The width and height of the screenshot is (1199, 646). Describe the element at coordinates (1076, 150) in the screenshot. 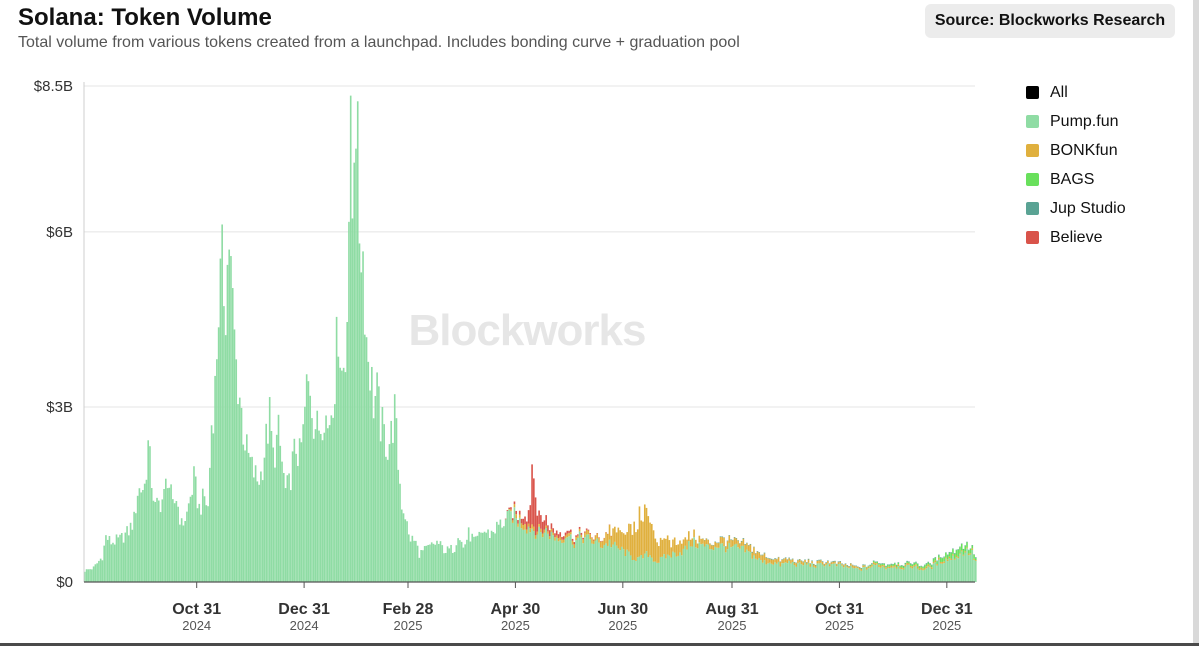

I see `legend-item: BONKfun` at that location.